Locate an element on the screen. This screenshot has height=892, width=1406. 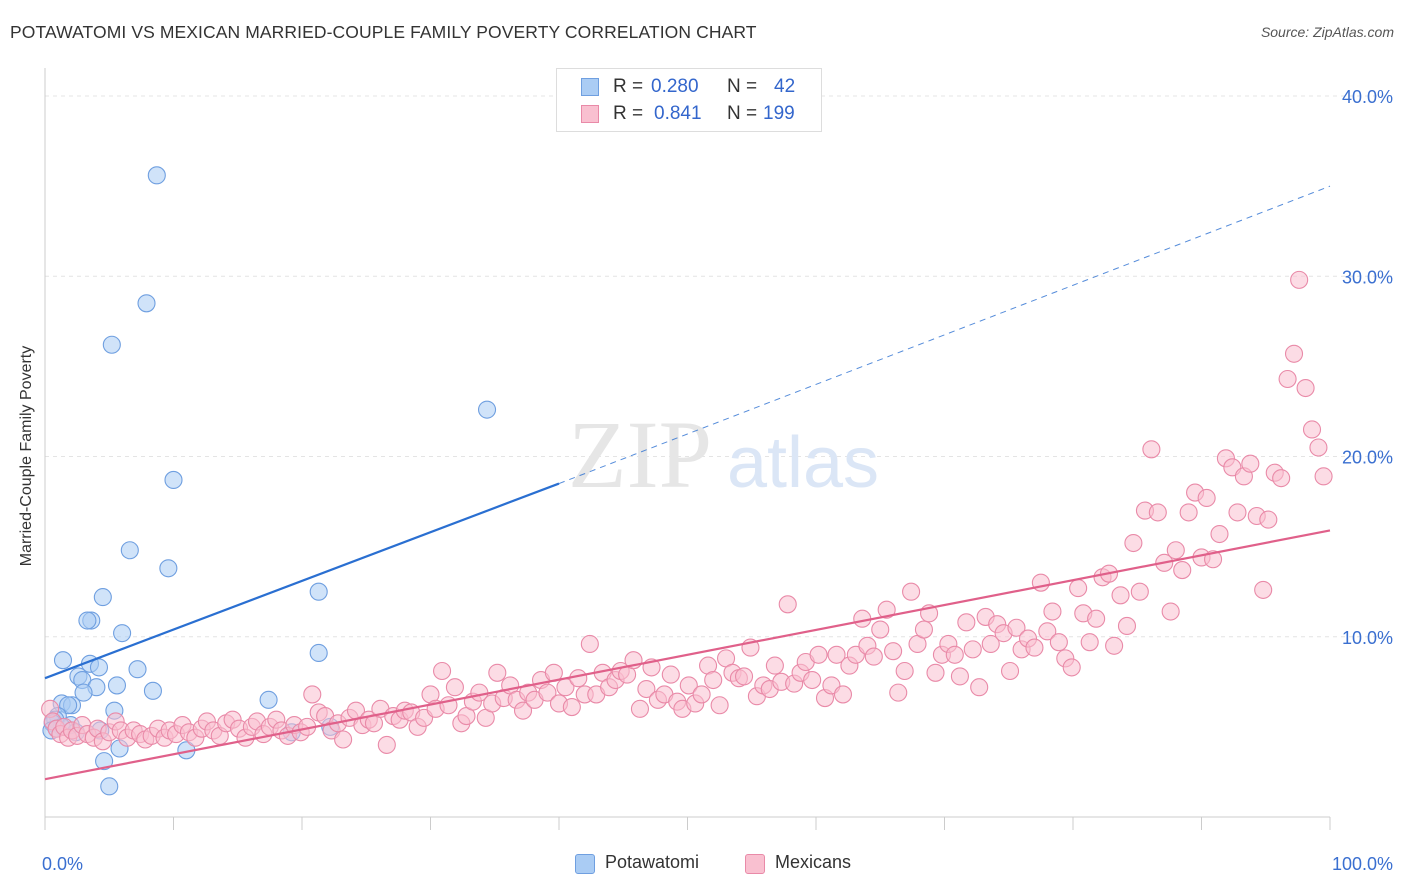
source-label: Source: ZipAtlas.com is located at coordinates (1327, 32).